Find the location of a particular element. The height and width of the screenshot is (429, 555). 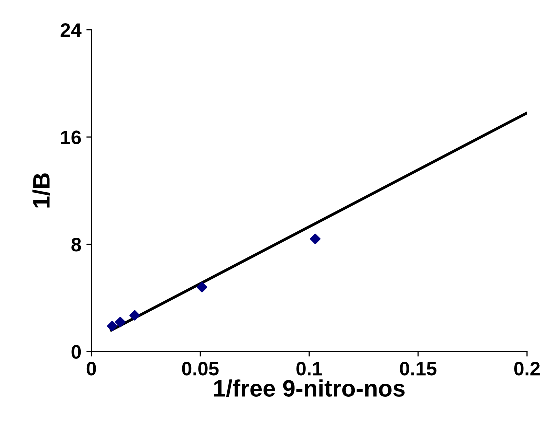

y-tick-label: 0 is located at coordinates (77, 352).